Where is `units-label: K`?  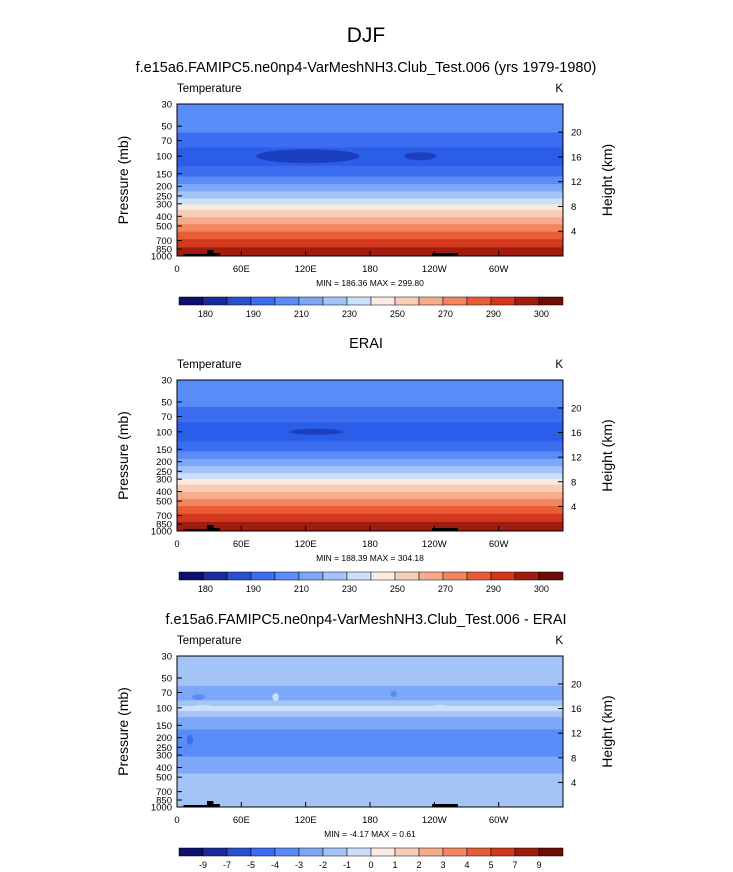
units-label: K is located at coordinates (559, 89).